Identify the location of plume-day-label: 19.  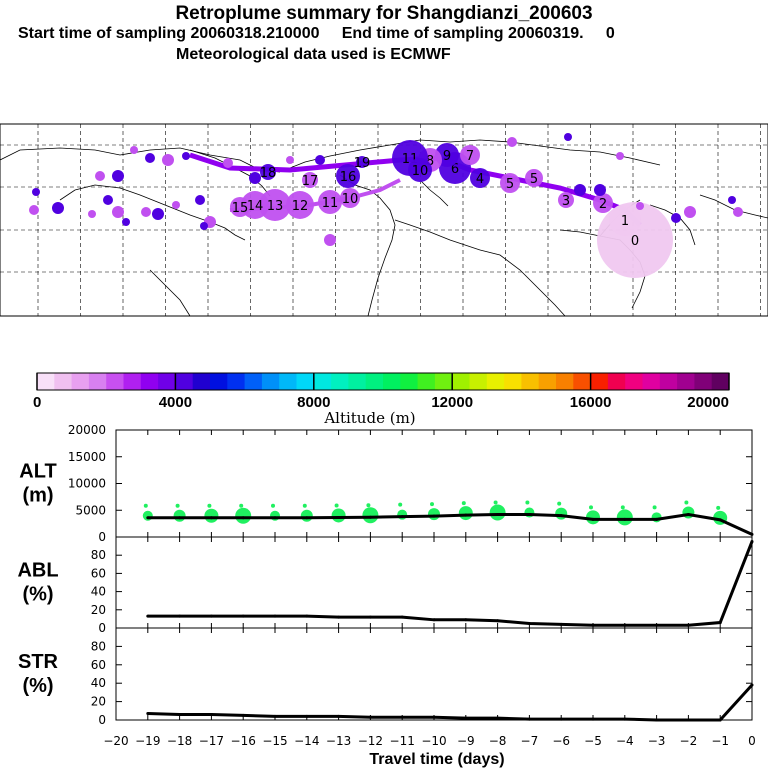
(362, 163).